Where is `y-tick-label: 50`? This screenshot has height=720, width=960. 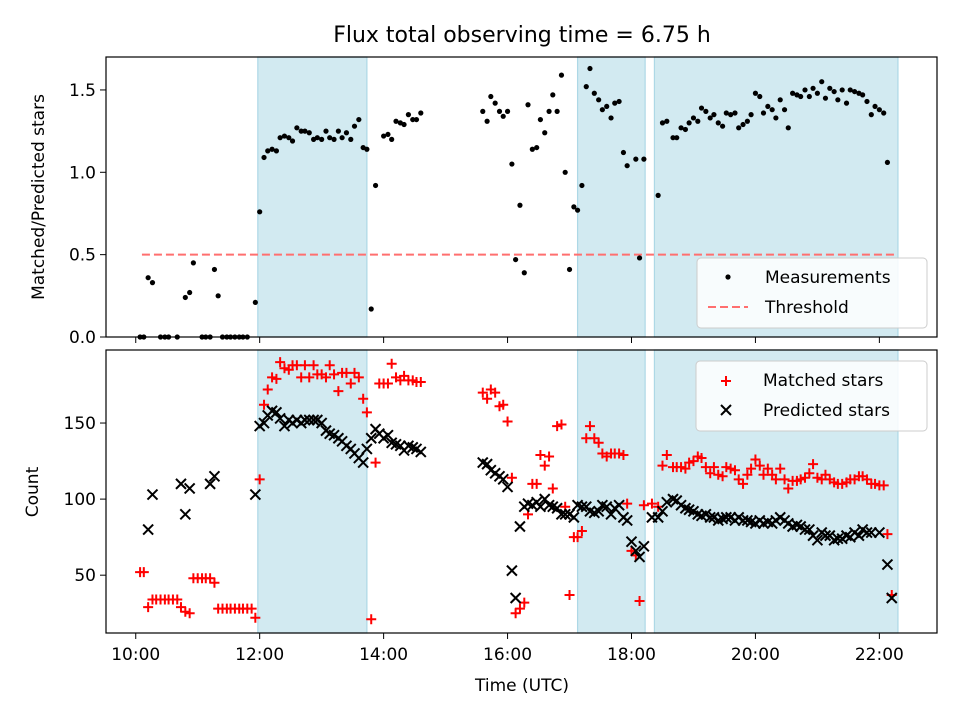
y-tick-label: 50 is located at coordinates (85, 576).